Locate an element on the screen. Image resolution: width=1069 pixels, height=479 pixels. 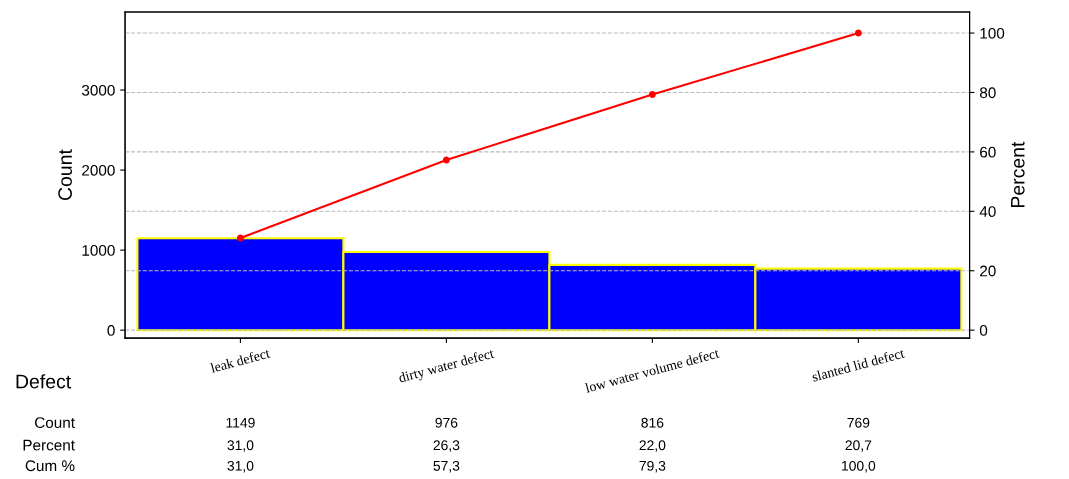
data-label: 976 is located at coordinates (446, 422).